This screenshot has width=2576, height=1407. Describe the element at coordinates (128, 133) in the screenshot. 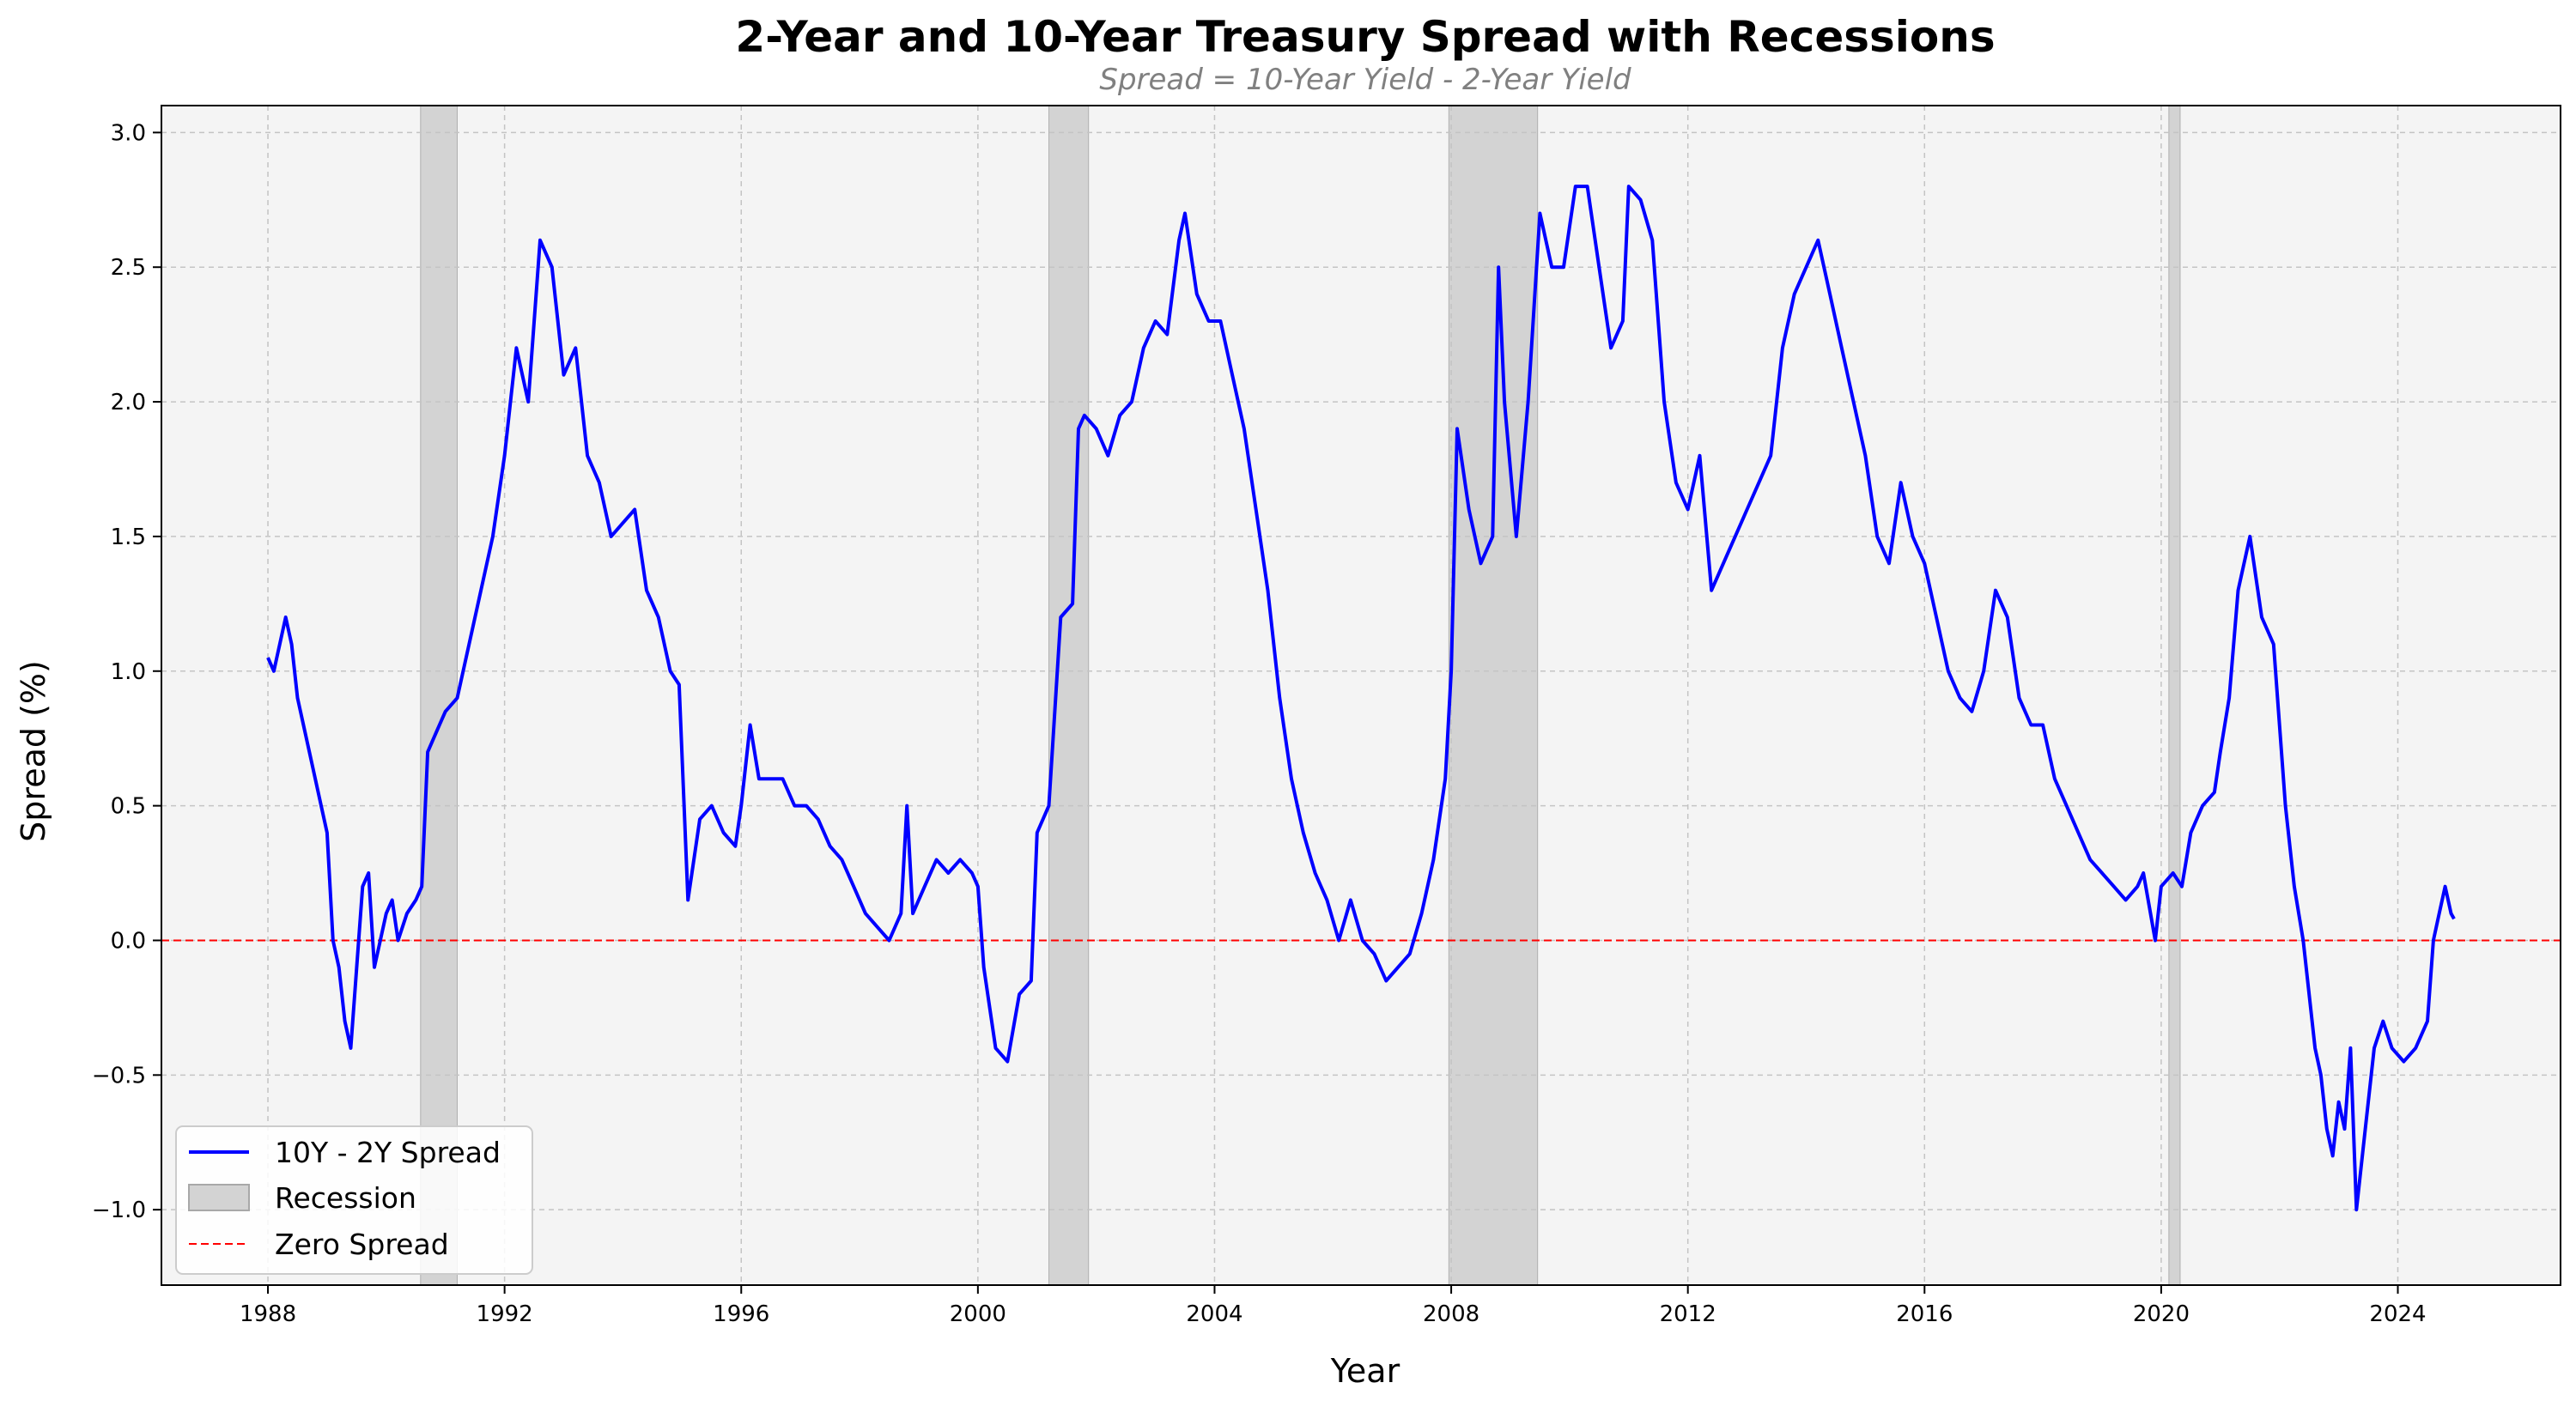

I see `y-tick-label-8: 3.0` at that location.